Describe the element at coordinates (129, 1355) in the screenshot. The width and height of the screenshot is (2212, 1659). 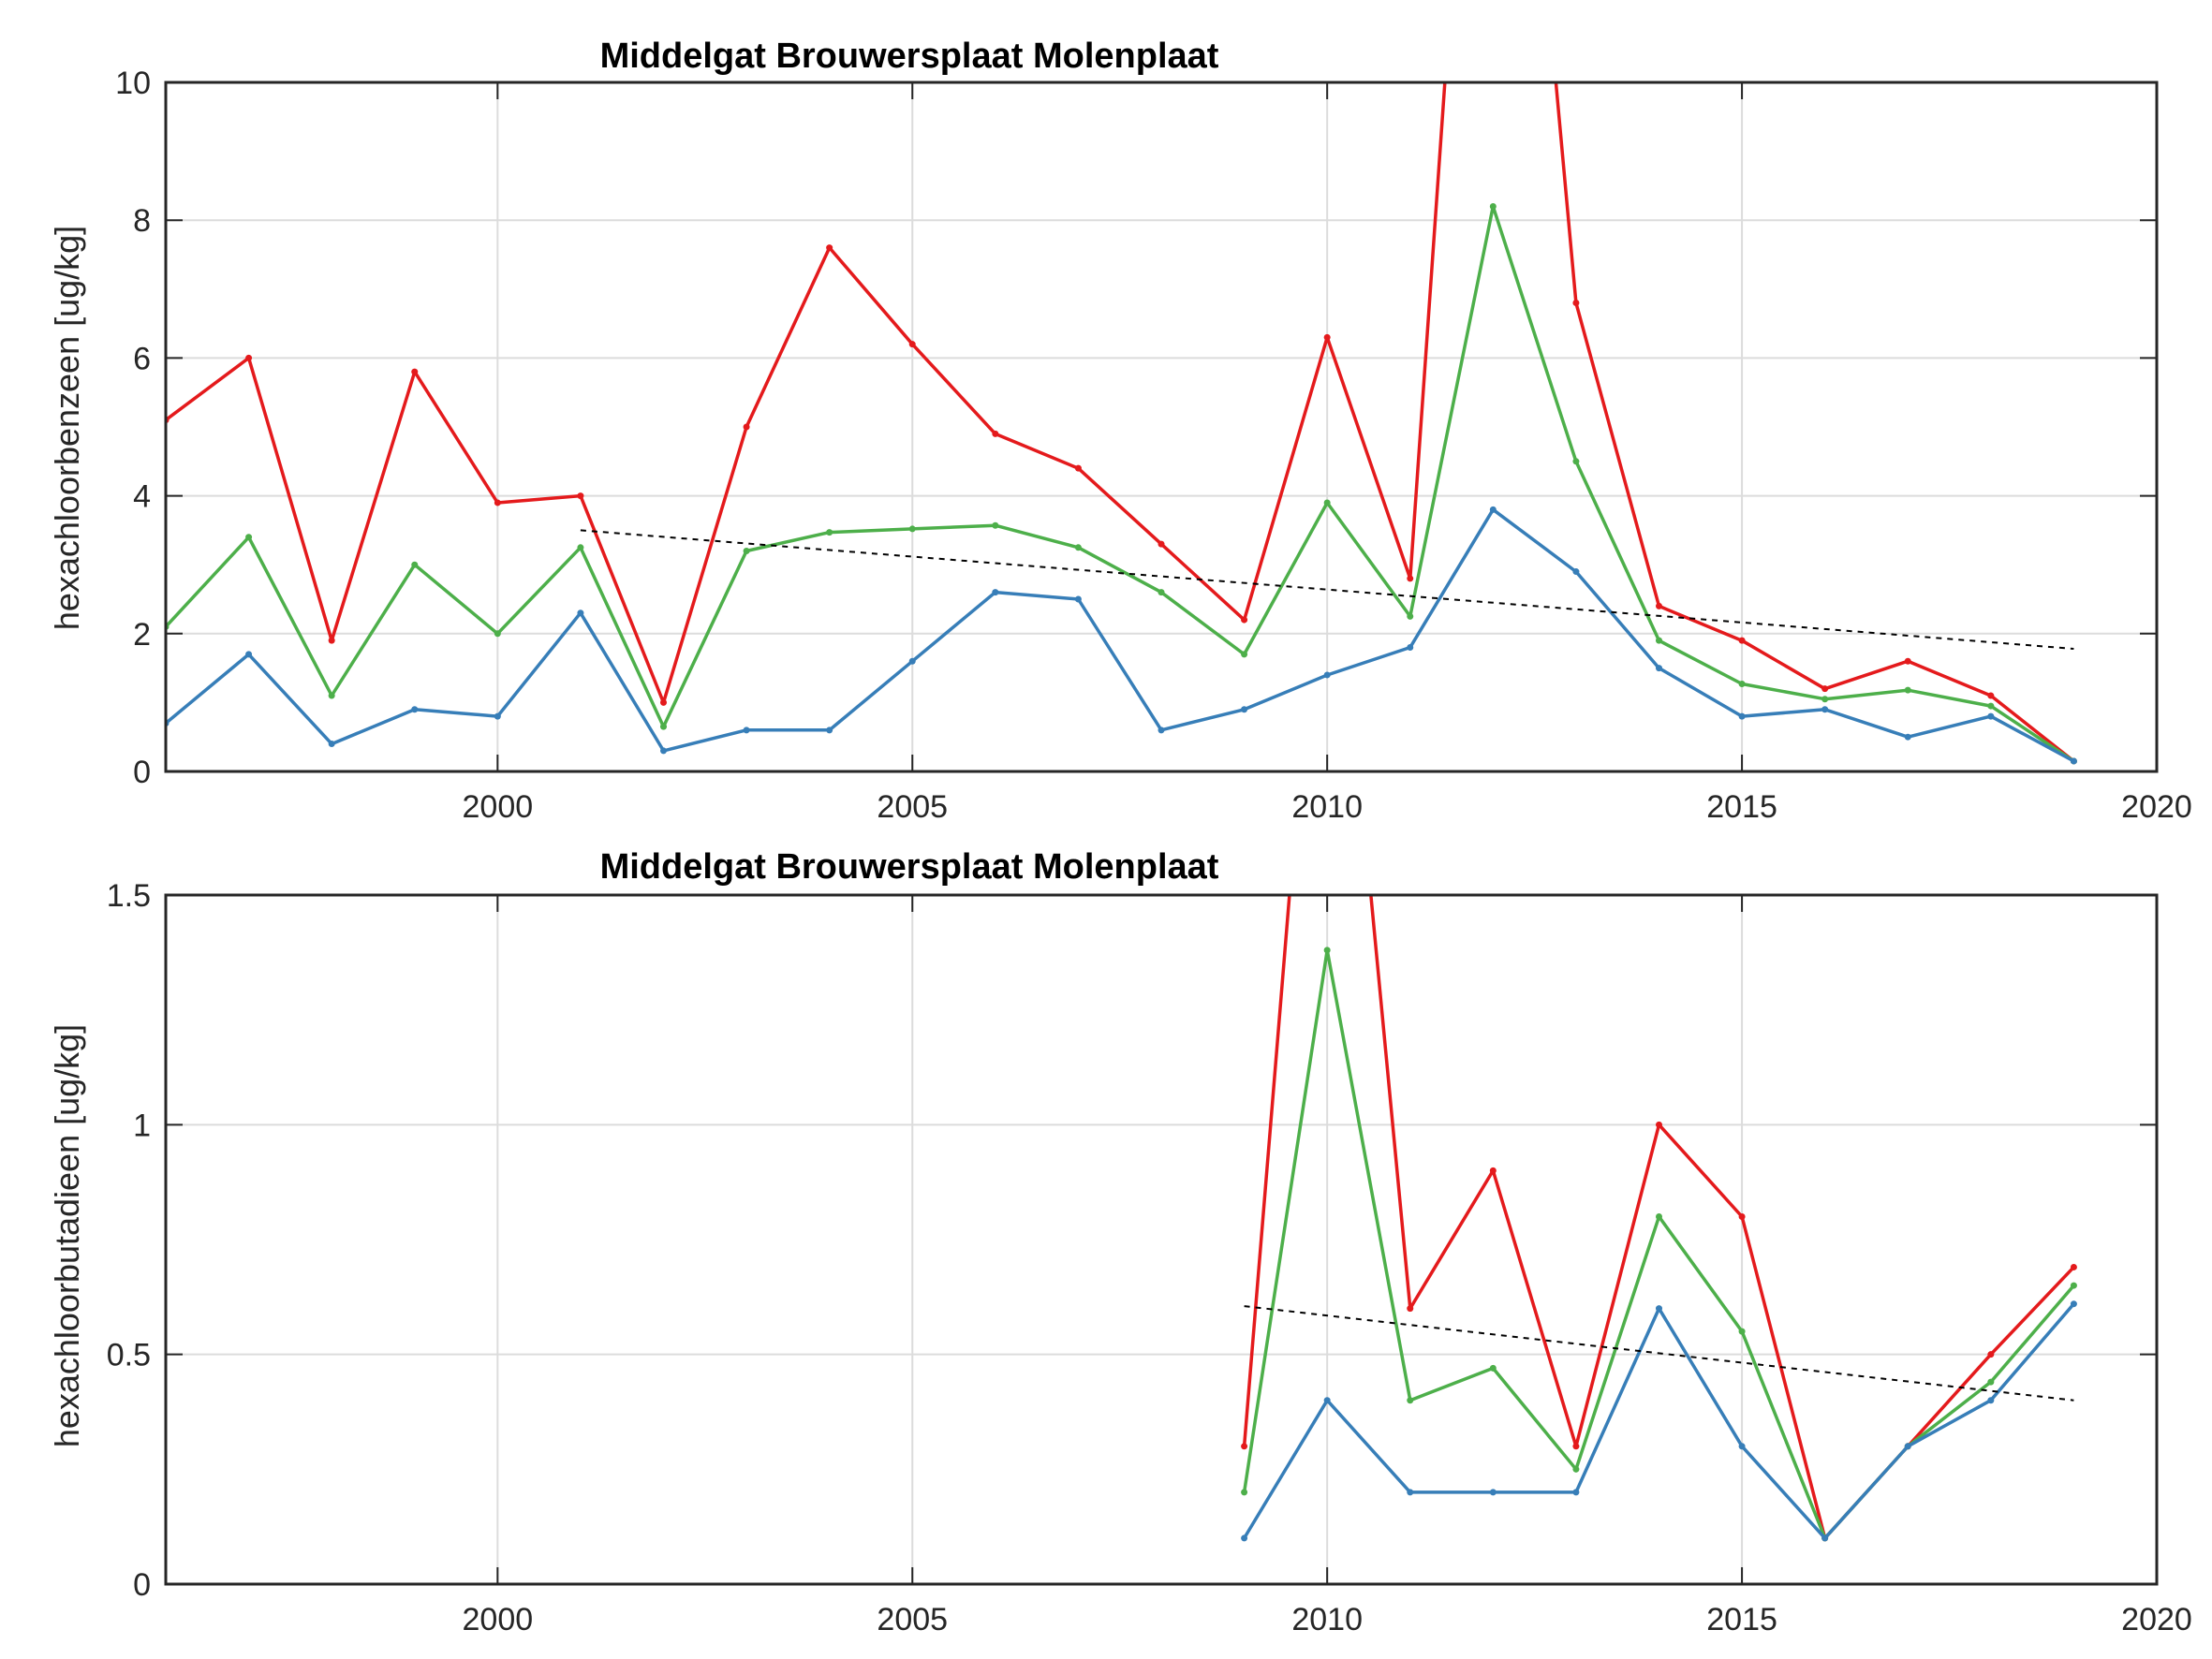
I see `y-tick-label: 0.5` at that location.